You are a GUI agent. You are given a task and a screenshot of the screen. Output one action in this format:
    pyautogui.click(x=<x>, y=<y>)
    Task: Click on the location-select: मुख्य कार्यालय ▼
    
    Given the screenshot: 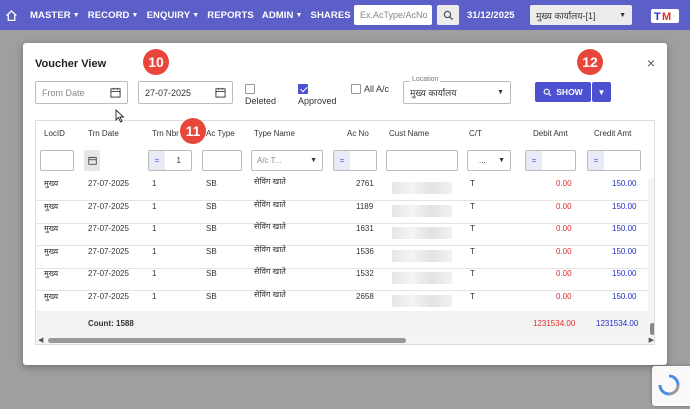 What is the action you would take?
    pyautogui.click(x=457, y=92)
    